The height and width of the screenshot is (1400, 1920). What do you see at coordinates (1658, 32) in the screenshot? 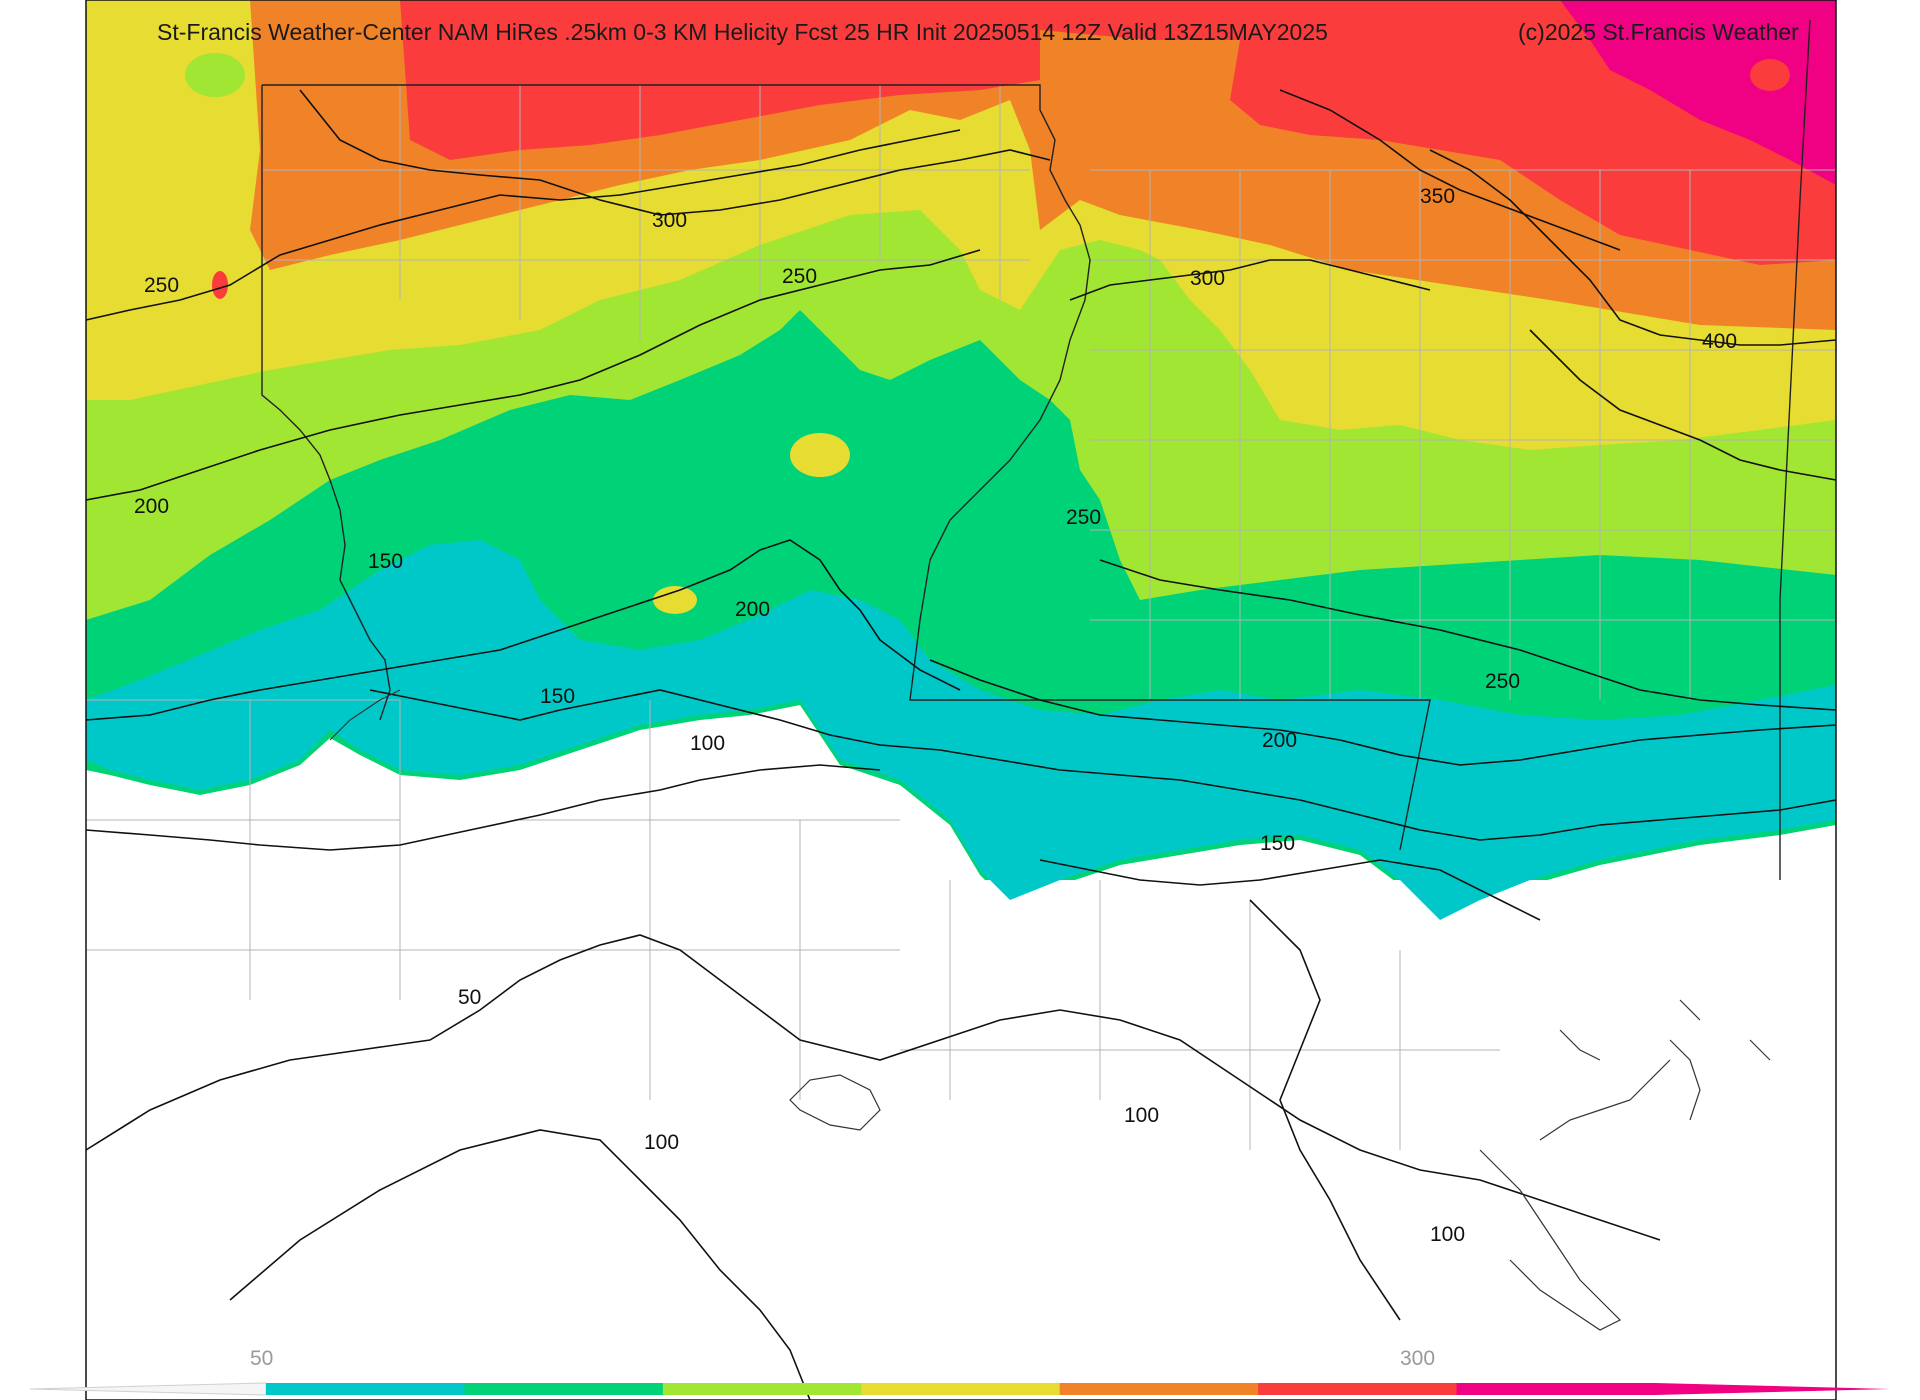
I see `copyright-text: (c)2025 St.Francis Weather` at bounding box center [1658, 32].